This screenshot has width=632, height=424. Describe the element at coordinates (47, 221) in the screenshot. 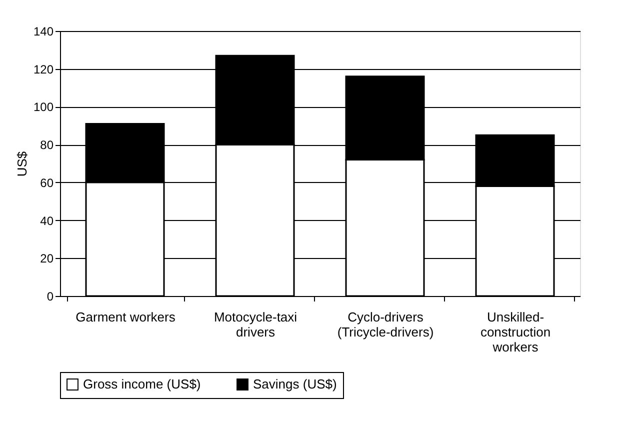

I see `y-tick-label: 40` at that location.